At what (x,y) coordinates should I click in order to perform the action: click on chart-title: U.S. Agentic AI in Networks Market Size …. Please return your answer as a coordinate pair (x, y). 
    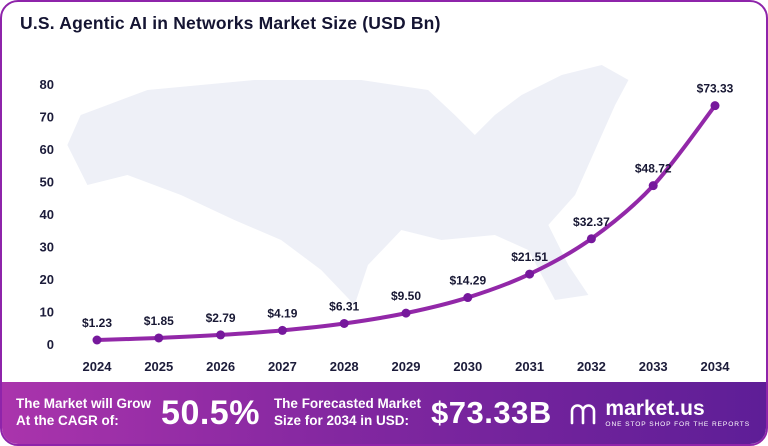
    Looking at the image, I should click on (230, 23).